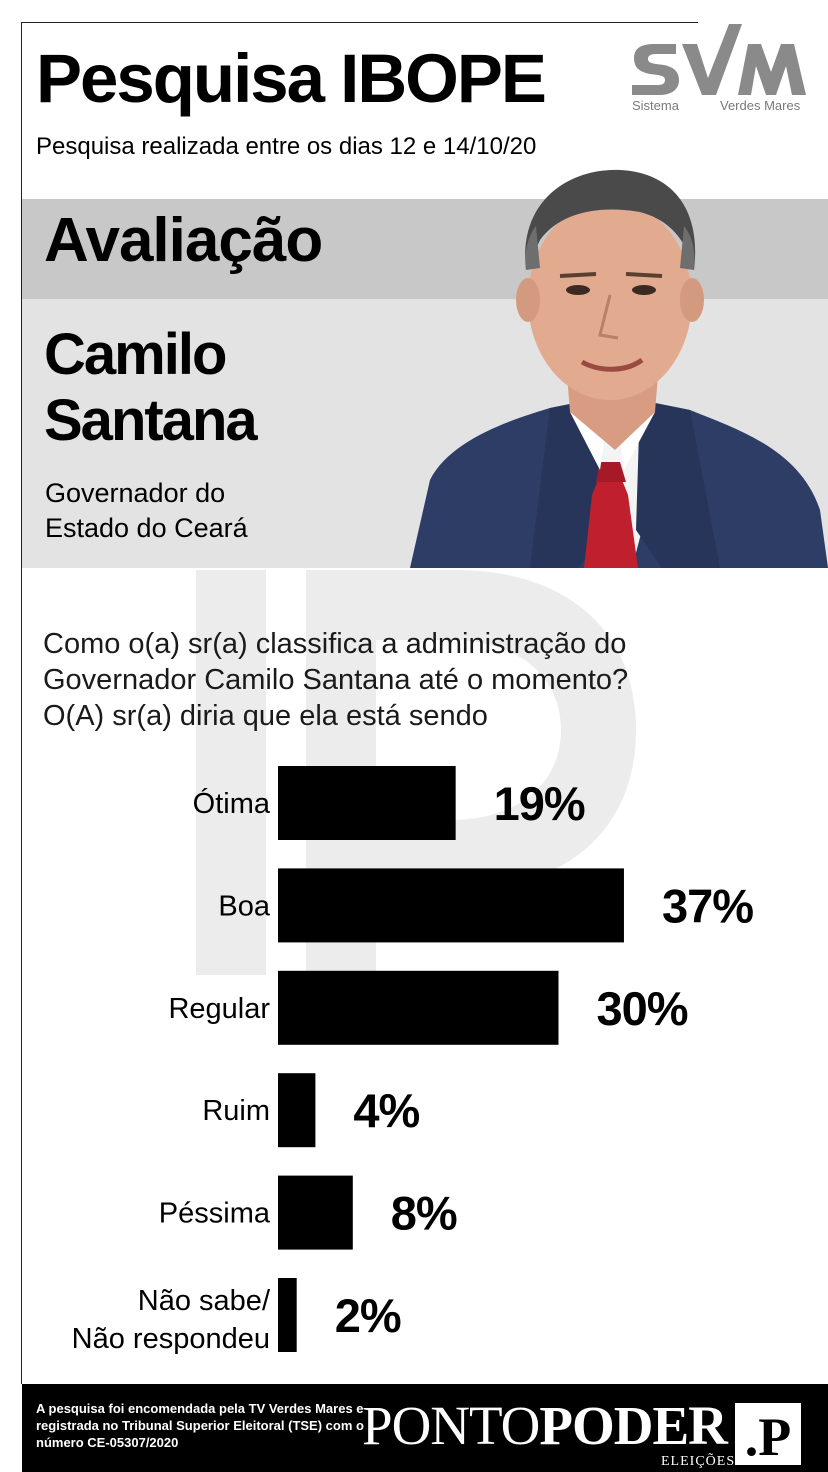  I want to click on person-role: Governador do Estado do Ceará, so click(205, 511).